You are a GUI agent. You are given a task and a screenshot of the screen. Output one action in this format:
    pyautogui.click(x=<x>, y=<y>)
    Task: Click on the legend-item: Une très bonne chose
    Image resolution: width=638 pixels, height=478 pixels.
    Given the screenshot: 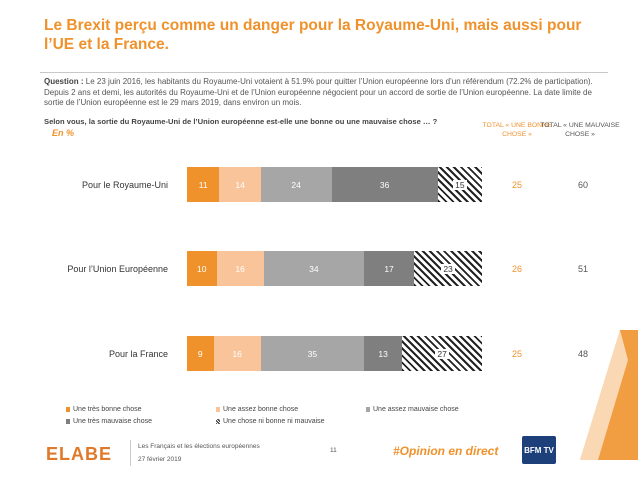 What is the action you would take?
    pyautogui.click(x=104, y=409)
    